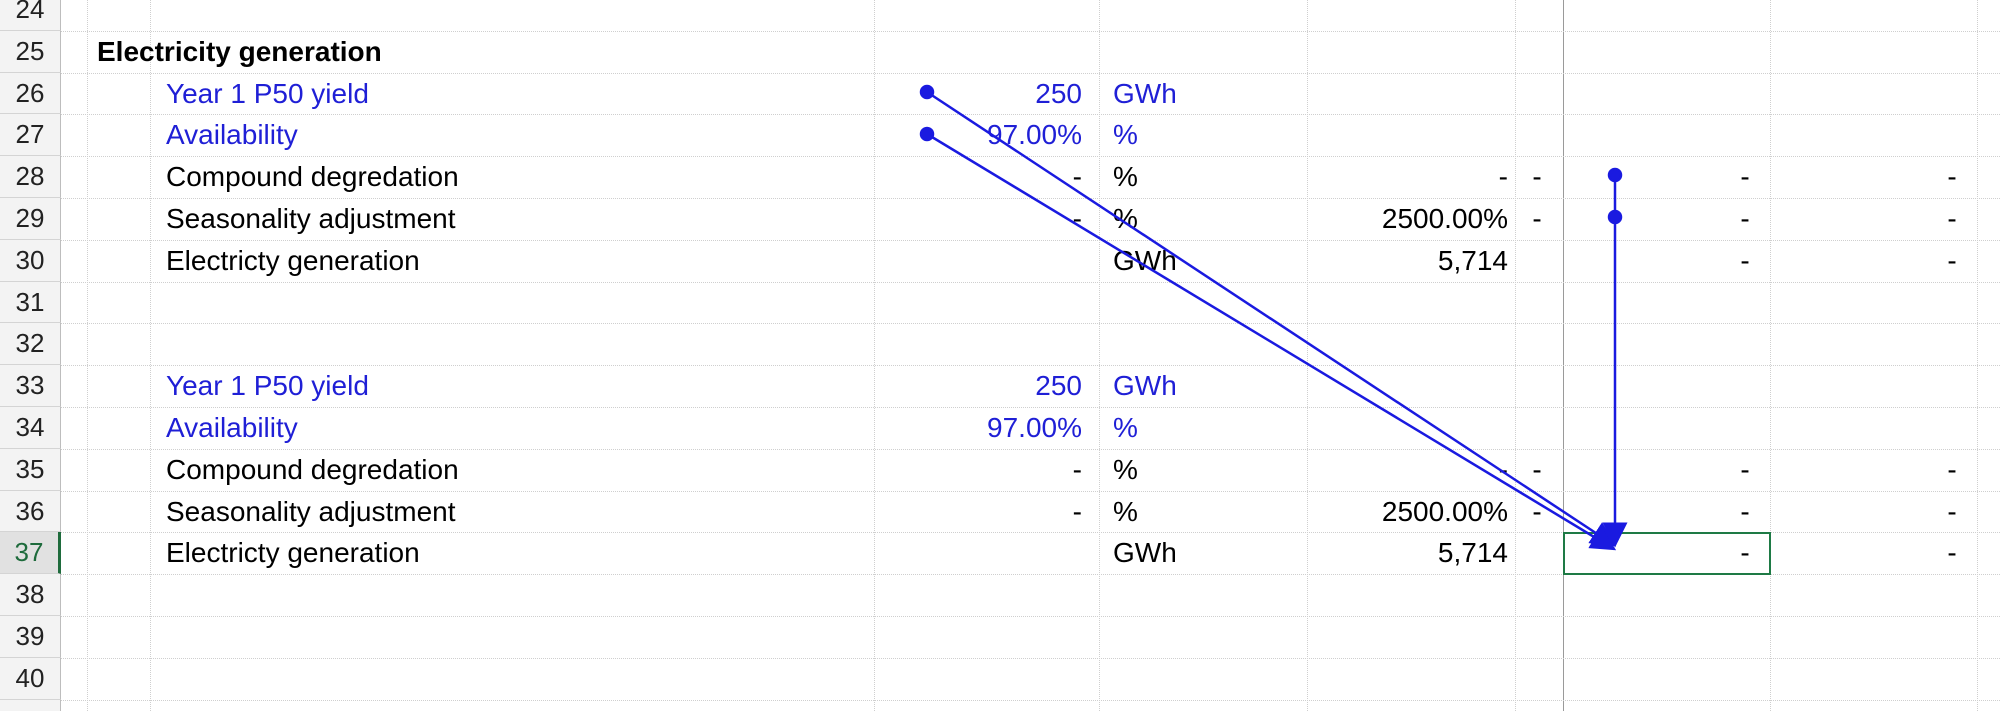 The width and height of the screenshot is (2000, 711). I want to click on selected-cell, so click(1667, 554).